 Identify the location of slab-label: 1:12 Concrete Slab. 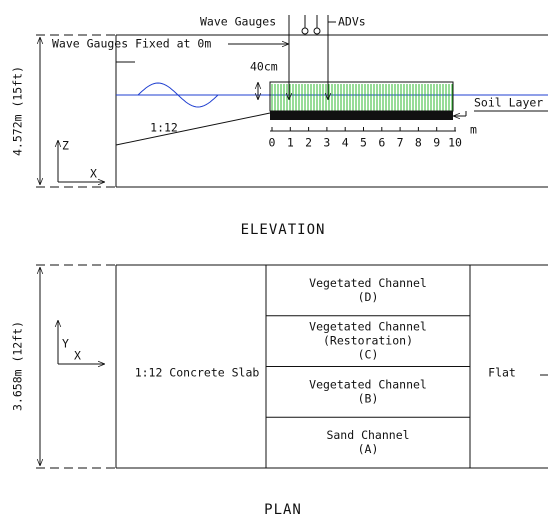
(197, 373).